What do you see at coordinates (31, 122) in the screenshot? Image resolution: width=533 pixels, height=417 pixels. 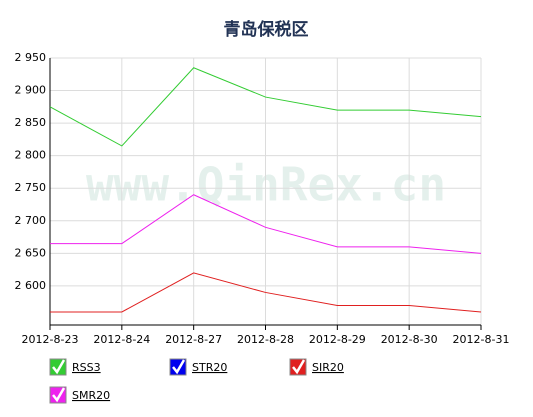 I see `y-tick-label: 2 850` at bounding box center [31, 122].